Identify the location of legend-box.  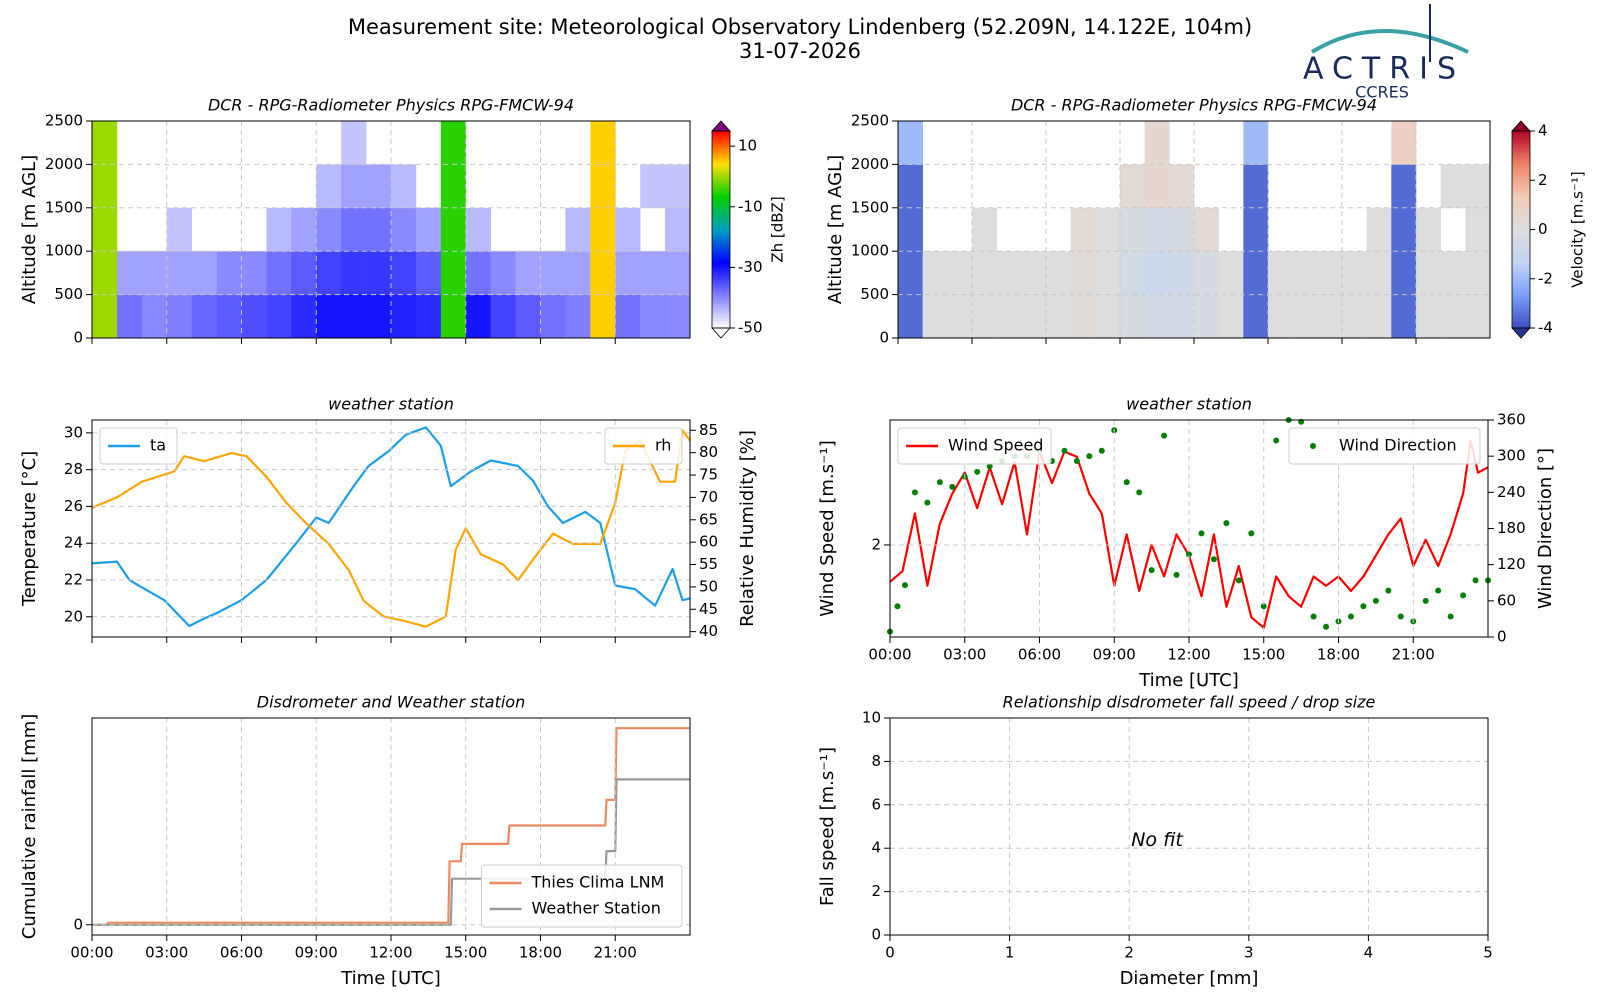
(582, 896).